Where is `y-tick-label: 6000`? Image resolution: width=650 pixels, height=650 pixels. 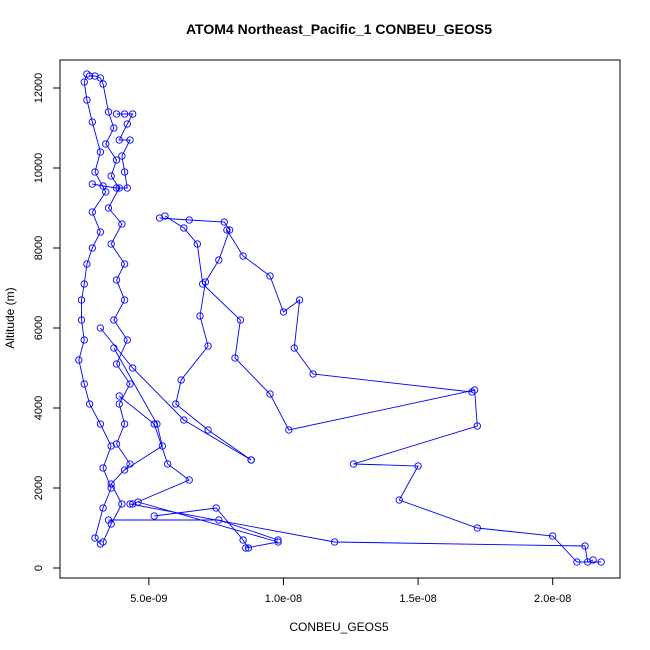 y-tick-label: 6000 is located at coordinates (39, 328).